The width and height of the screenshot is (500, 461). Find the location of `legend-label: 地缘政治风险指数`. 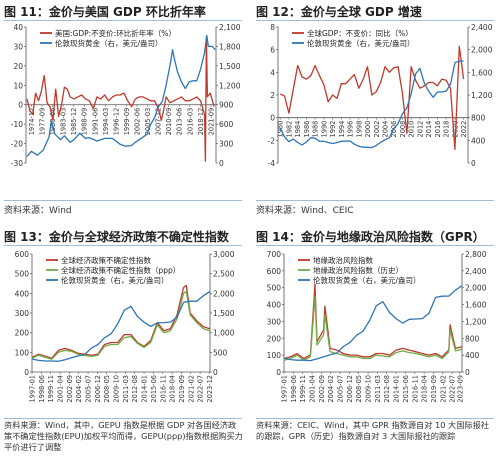

legend-label: 地缘政治风险指数 is located at coordinates (343, 260).